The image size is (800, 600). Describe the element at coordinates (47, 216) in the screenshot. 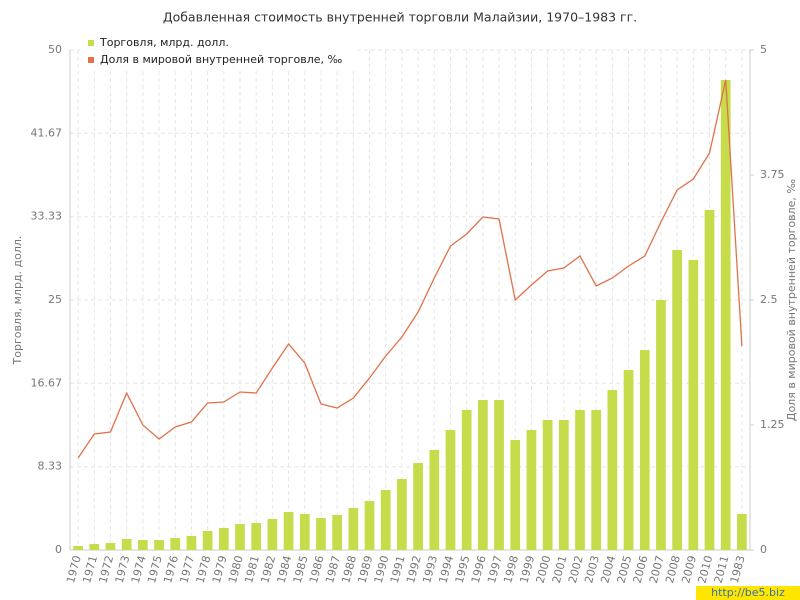

I see `y-tick-label: 33.33` at that location.